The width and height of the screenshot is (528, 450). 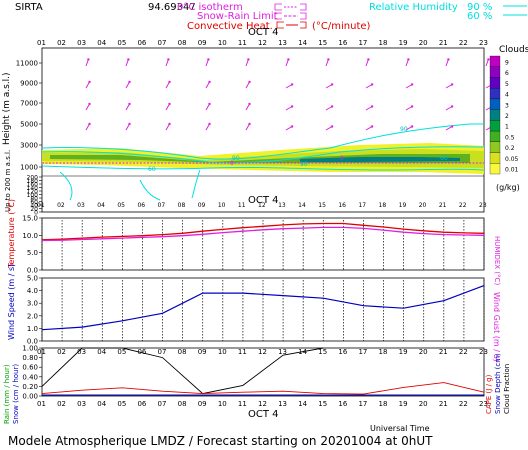 I want to click on precip-x-tick-label-top: 13, so click(x=282, y=352).